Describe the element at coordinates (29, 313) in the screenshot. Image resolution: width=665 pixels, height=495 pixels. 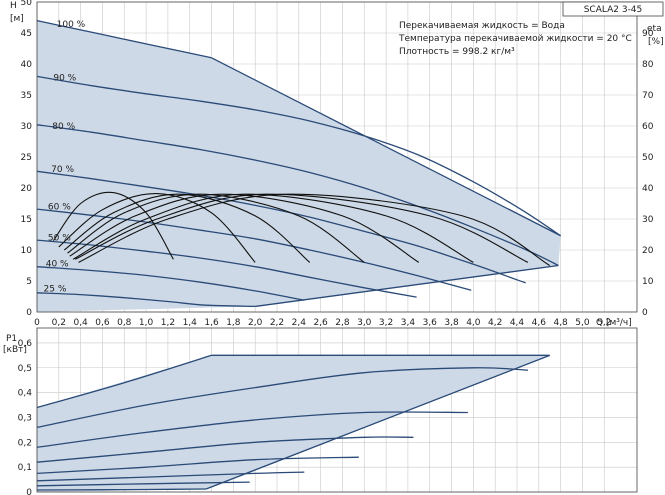
I see `y-tick-label: 0` at that location.